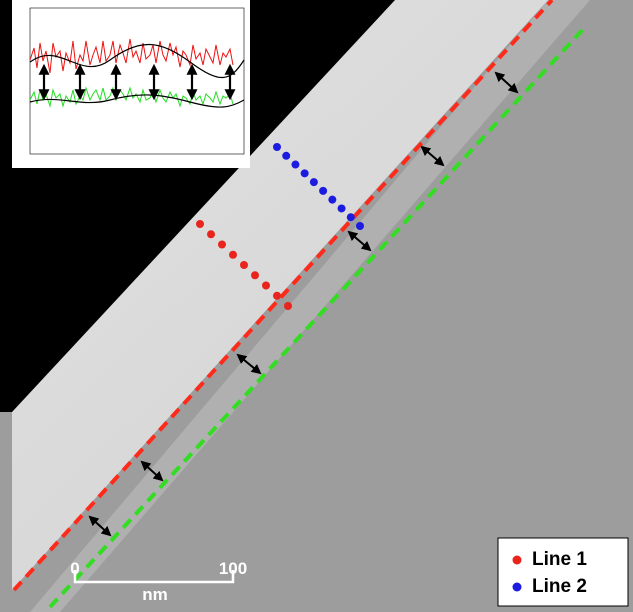  What do you see at coordinates (155, 594) in the screenshot?
I see `scale-unit: nm` at bounding box center [155, 594].